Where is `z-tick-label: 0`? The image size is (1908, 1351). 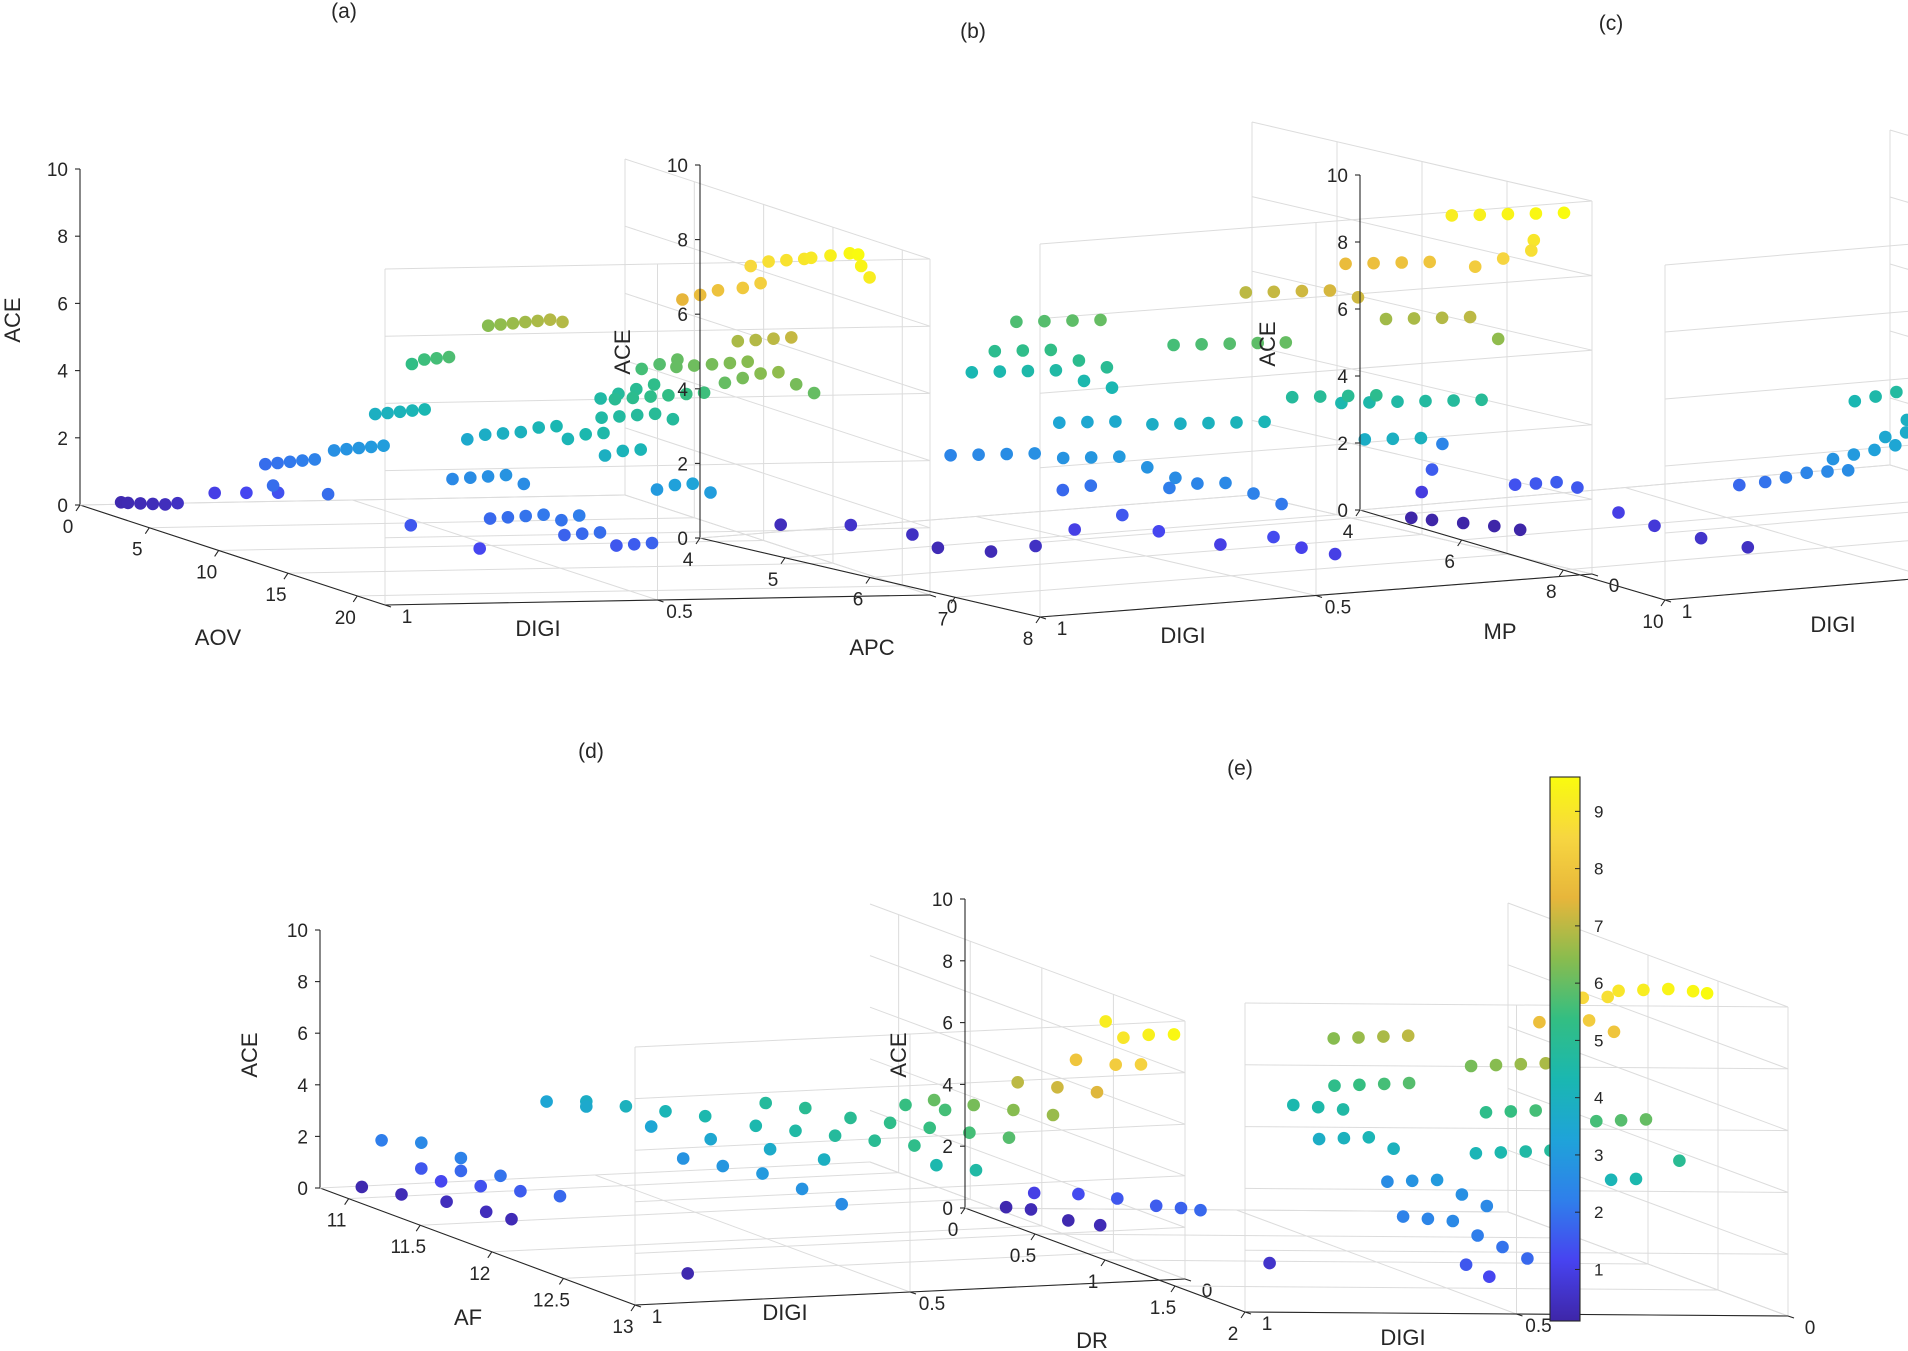
z-tick-label: 0 is located at coordinates (1342, 511).